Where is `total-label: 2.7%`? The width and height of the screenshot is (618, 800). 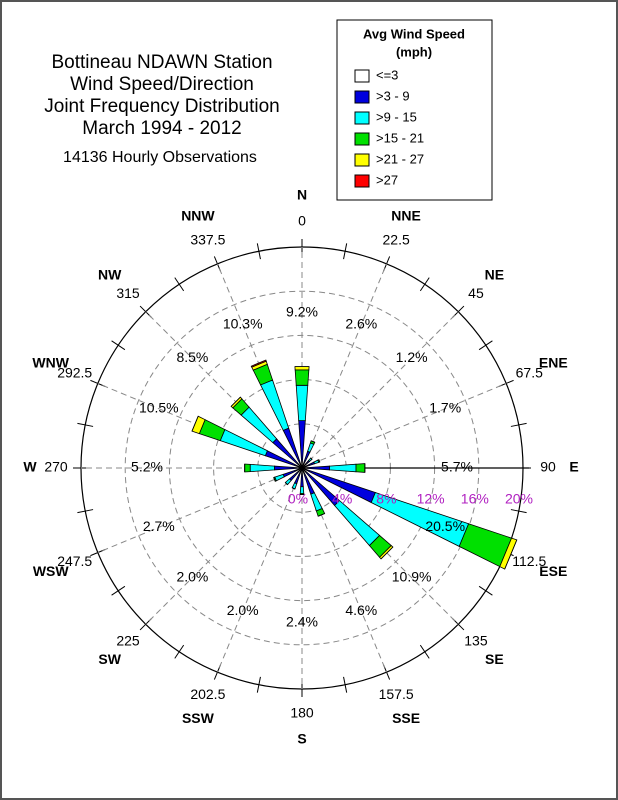 total-label: 2.7% is located at coordinates (159, 526).